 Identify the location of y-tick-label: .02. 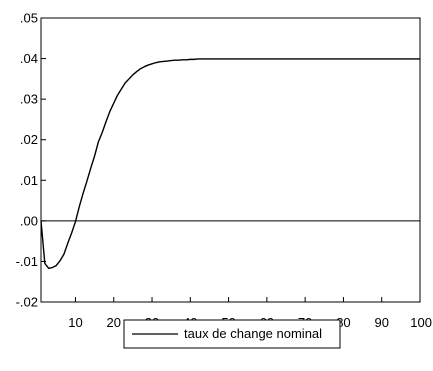
(29, 139).